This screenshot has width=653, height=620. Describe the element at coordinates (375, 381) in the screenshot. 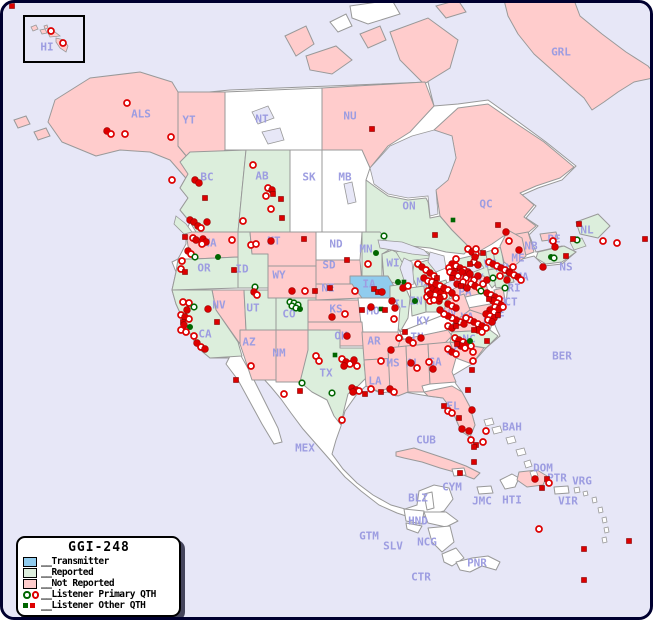

I see `label-LA: LA` at that location.